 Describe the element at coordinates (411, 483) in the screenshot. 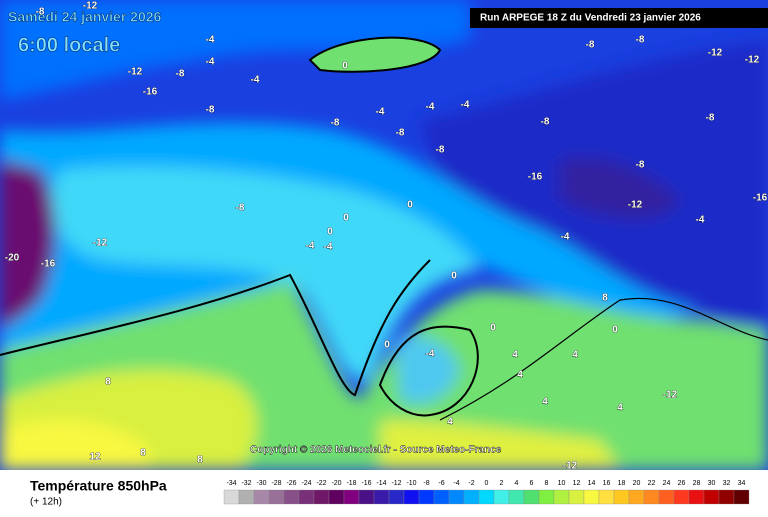

I see `scale-label: -10` at that location.